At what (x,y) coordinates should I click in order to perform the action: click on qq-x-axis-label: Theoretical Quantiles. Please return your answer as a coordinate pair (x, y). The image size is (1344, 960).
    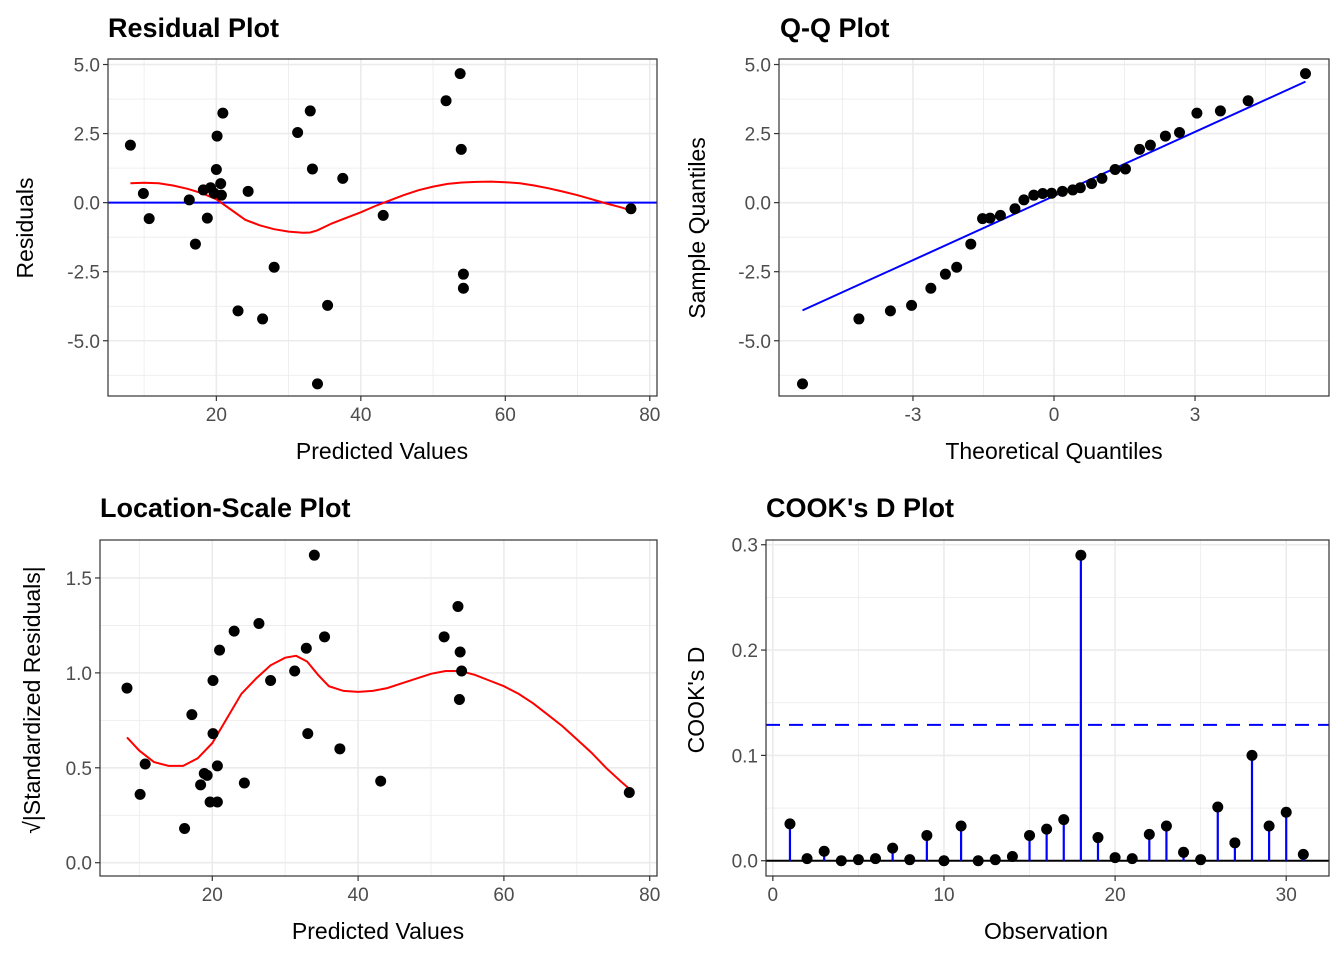
    Looking at the image, I should click on (1053, 451).